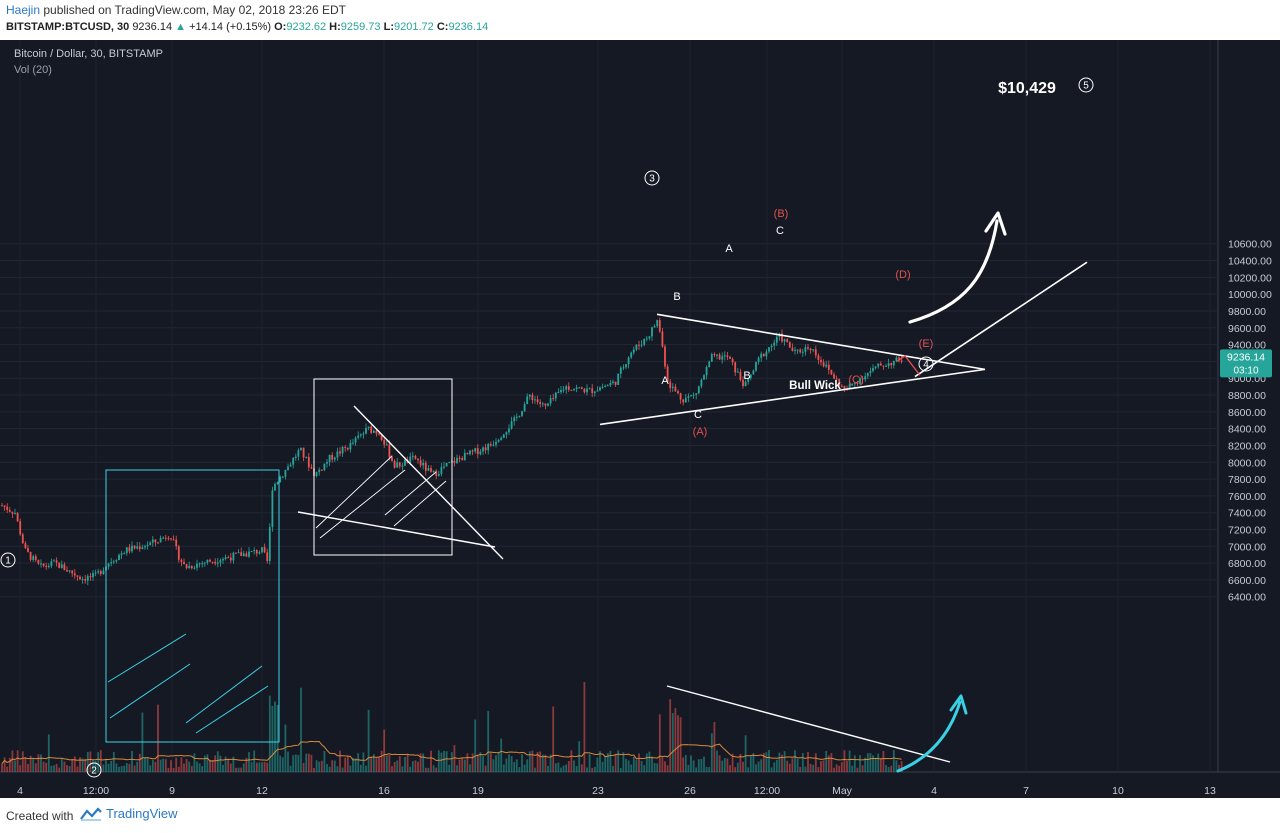  I want to click on white-box, so click(383, 467).